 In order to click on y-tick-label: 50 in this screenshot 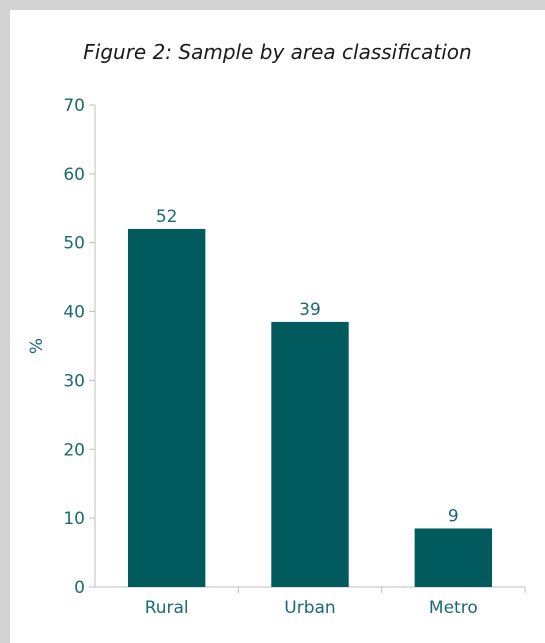, I will do `click(74, 244)`.